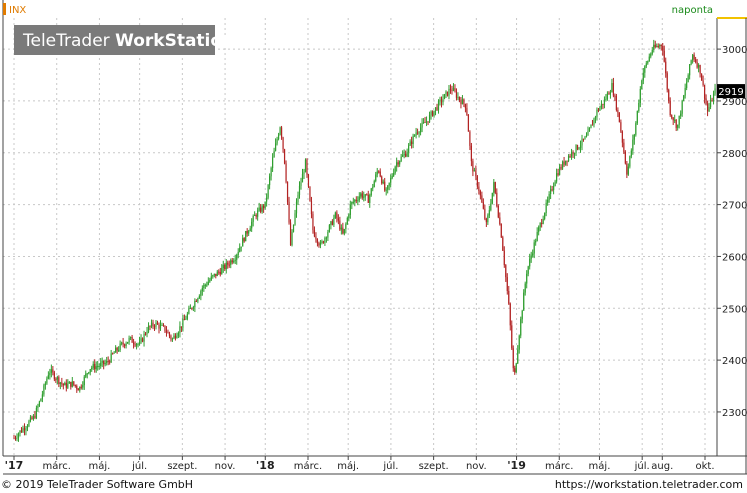  Describe the element at coordinates (66, 41) in the screenshot. I see `watermark-text-part1: TeleTrader` at that location.